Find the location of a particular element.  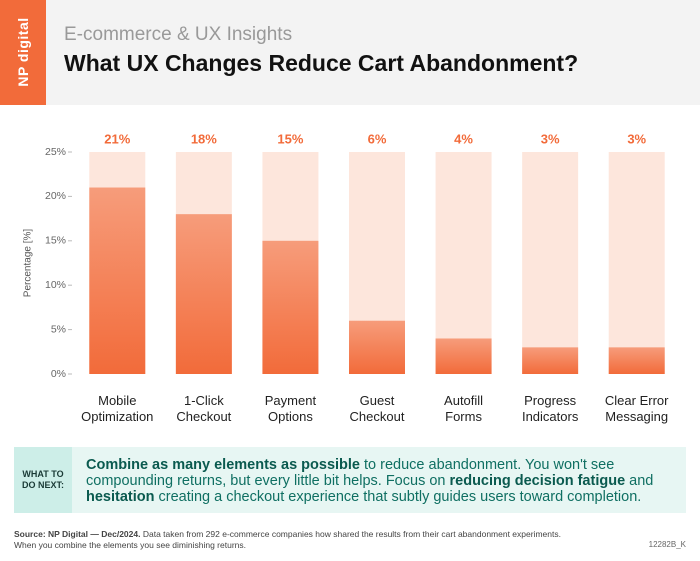

x-tick-label: Payment Options is located at coordinates (290, 408).